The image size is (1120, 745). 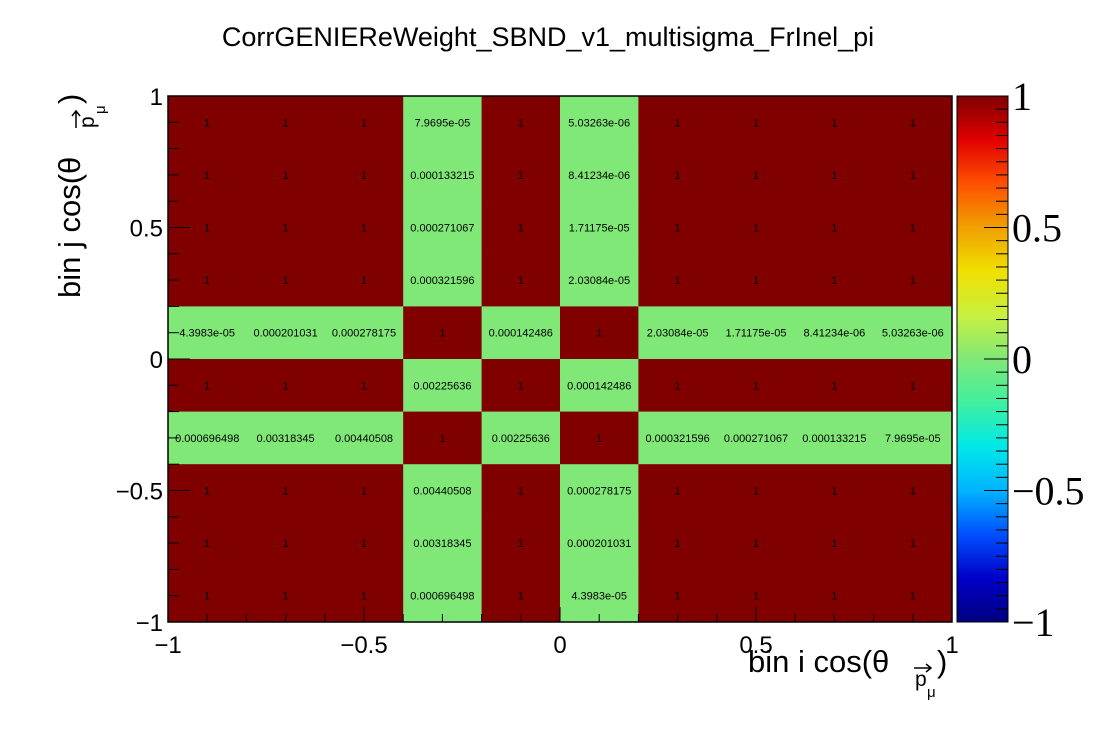 I want to click on color-scale-bar: −1 −0.5 0 0.5 1, so click(x=1020, y=359).